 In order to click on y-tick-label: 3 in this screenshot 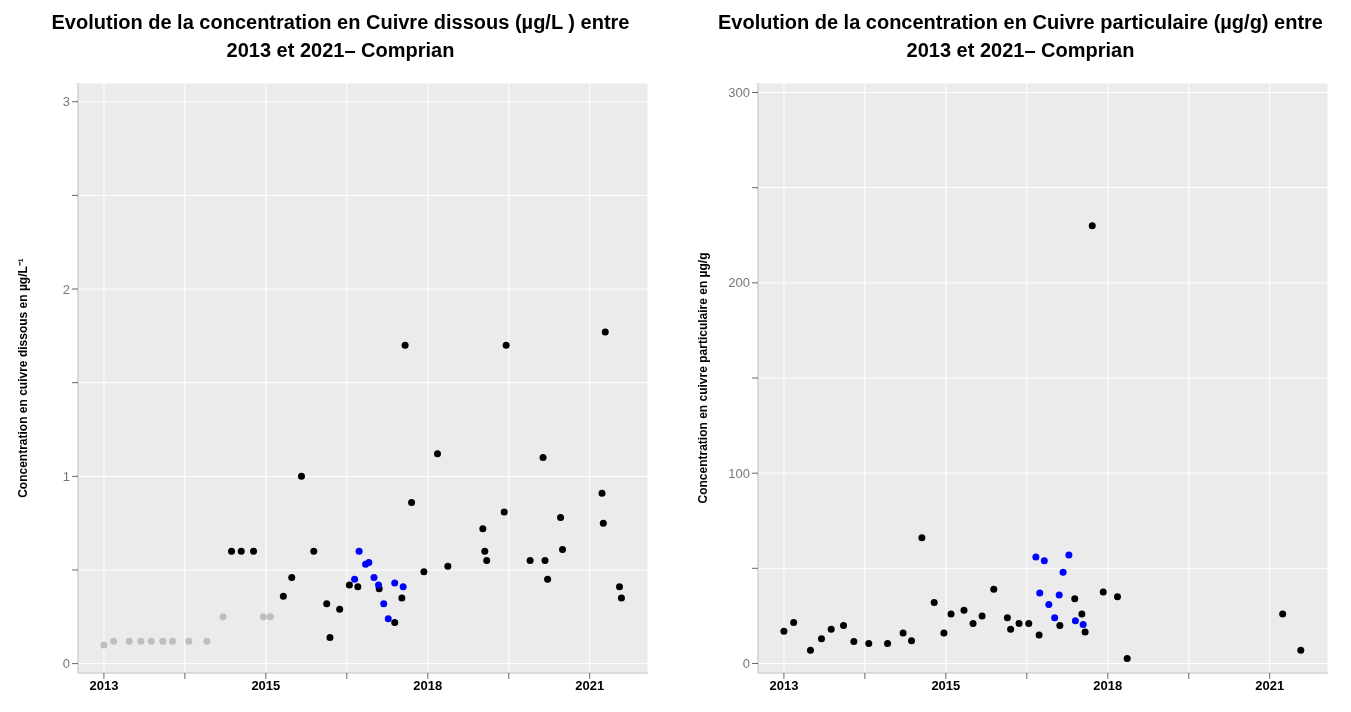, I will do `click(66, 102)`.